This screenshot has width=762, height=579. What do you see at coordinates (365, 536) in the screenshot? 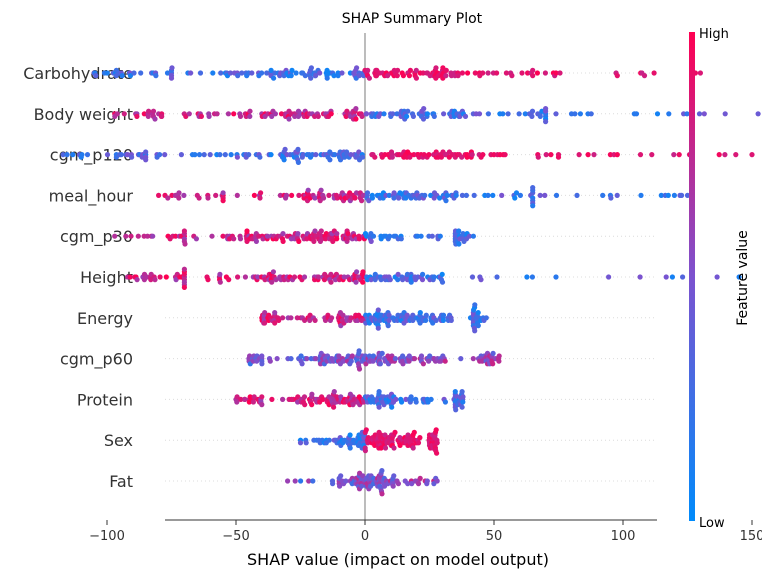
I see `x-tick-label: 0` at bounding box center [365, 536].